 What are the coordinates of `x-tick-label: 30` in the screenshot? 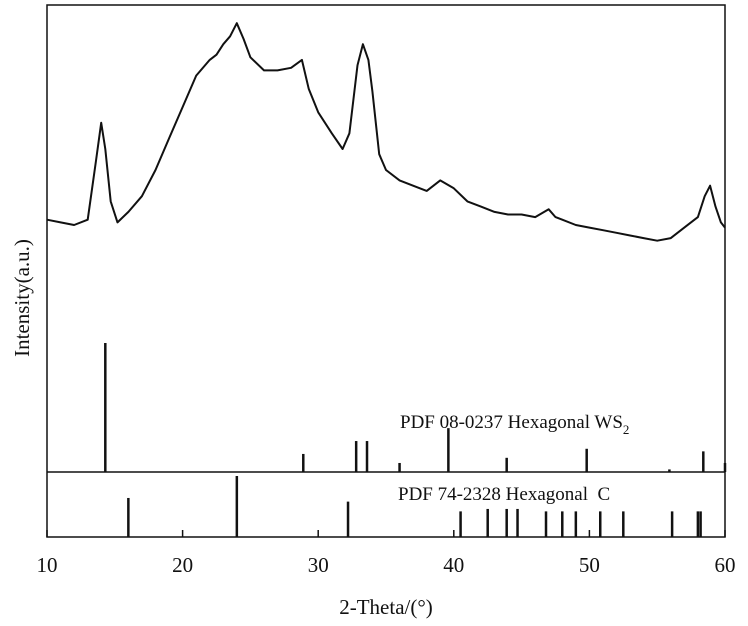 It's located at (318, 565).